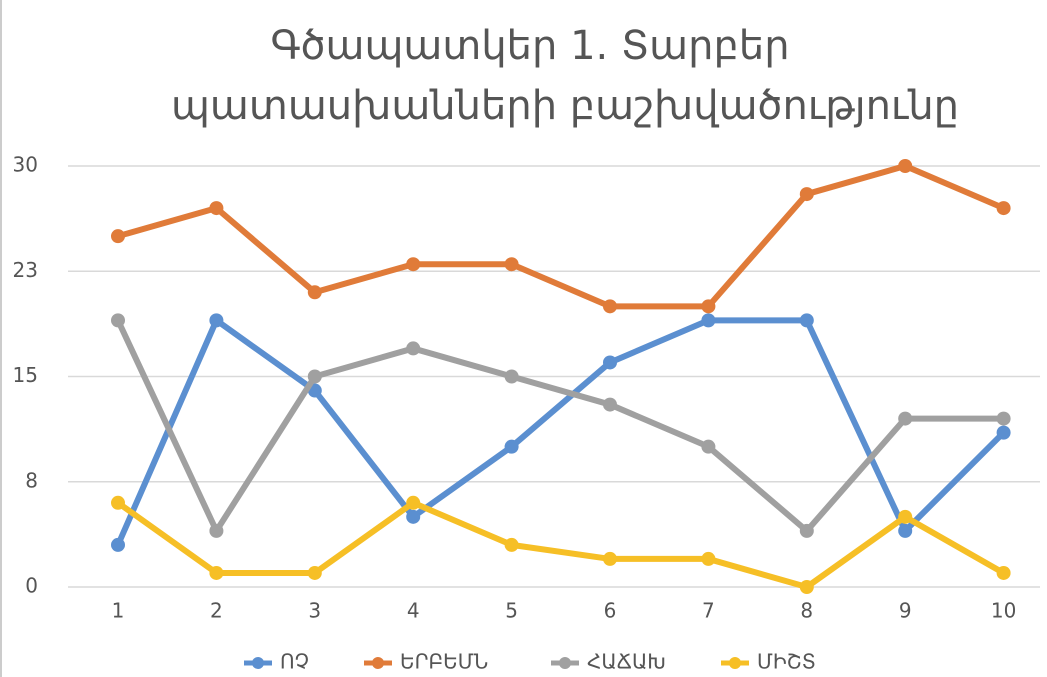  I want to click on y-tick-label: 8, so click(31, 480).